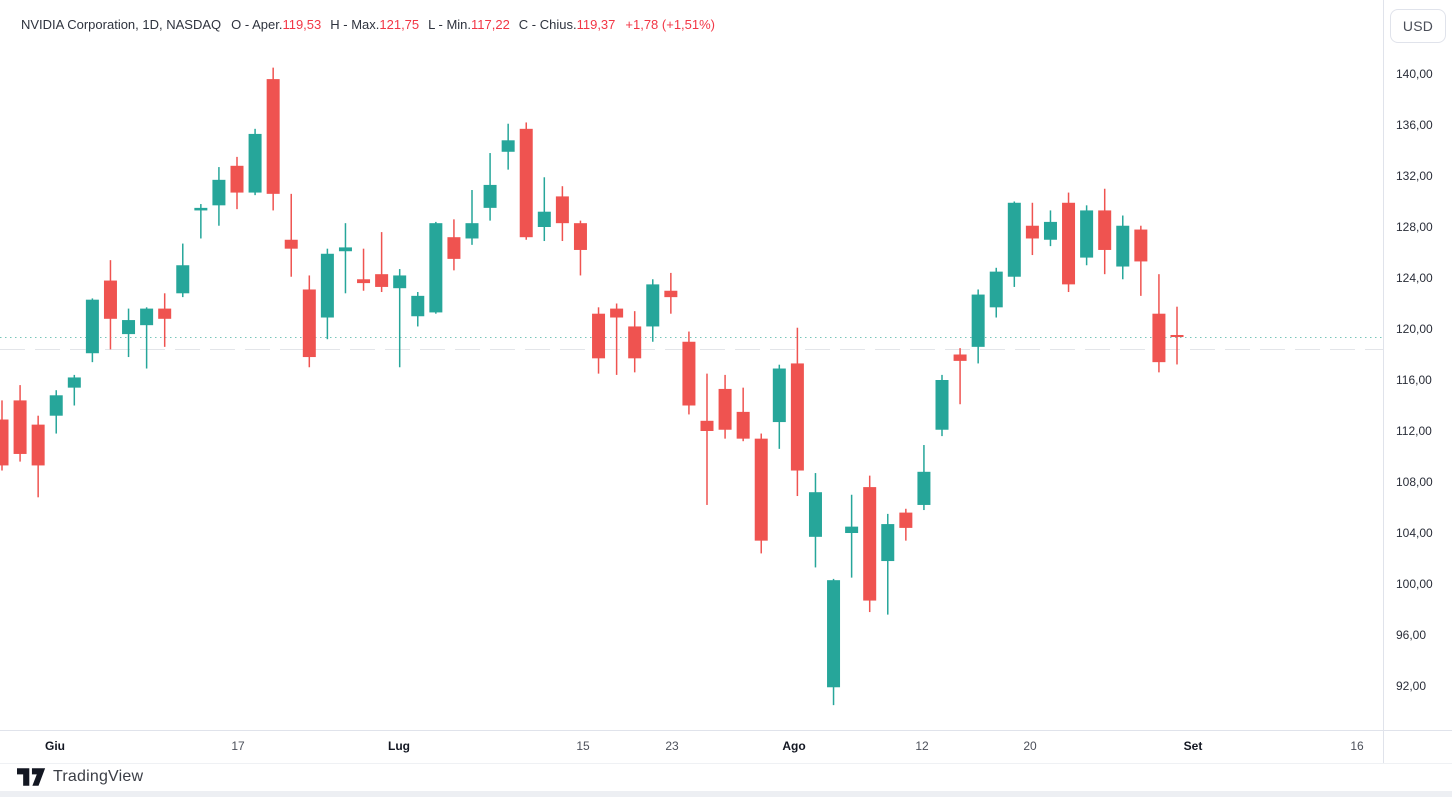 This screenshot has width=1452, height=797. Describe the element at coordinates (80, 777) in the screenshot. I see `tradingview-logo: TradingView` at that location.